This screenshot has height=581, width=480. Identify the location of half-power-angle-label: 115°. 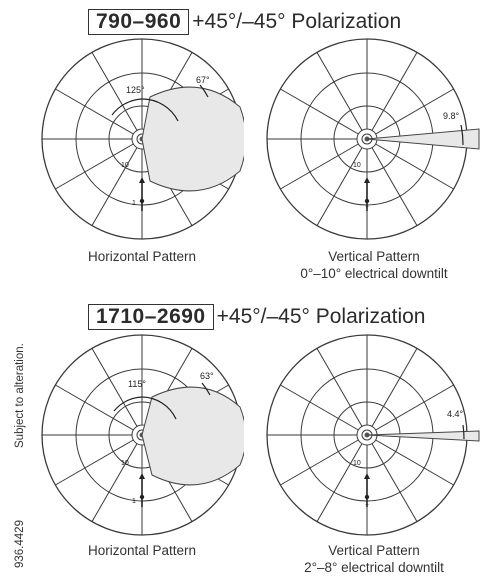
(137, 384).